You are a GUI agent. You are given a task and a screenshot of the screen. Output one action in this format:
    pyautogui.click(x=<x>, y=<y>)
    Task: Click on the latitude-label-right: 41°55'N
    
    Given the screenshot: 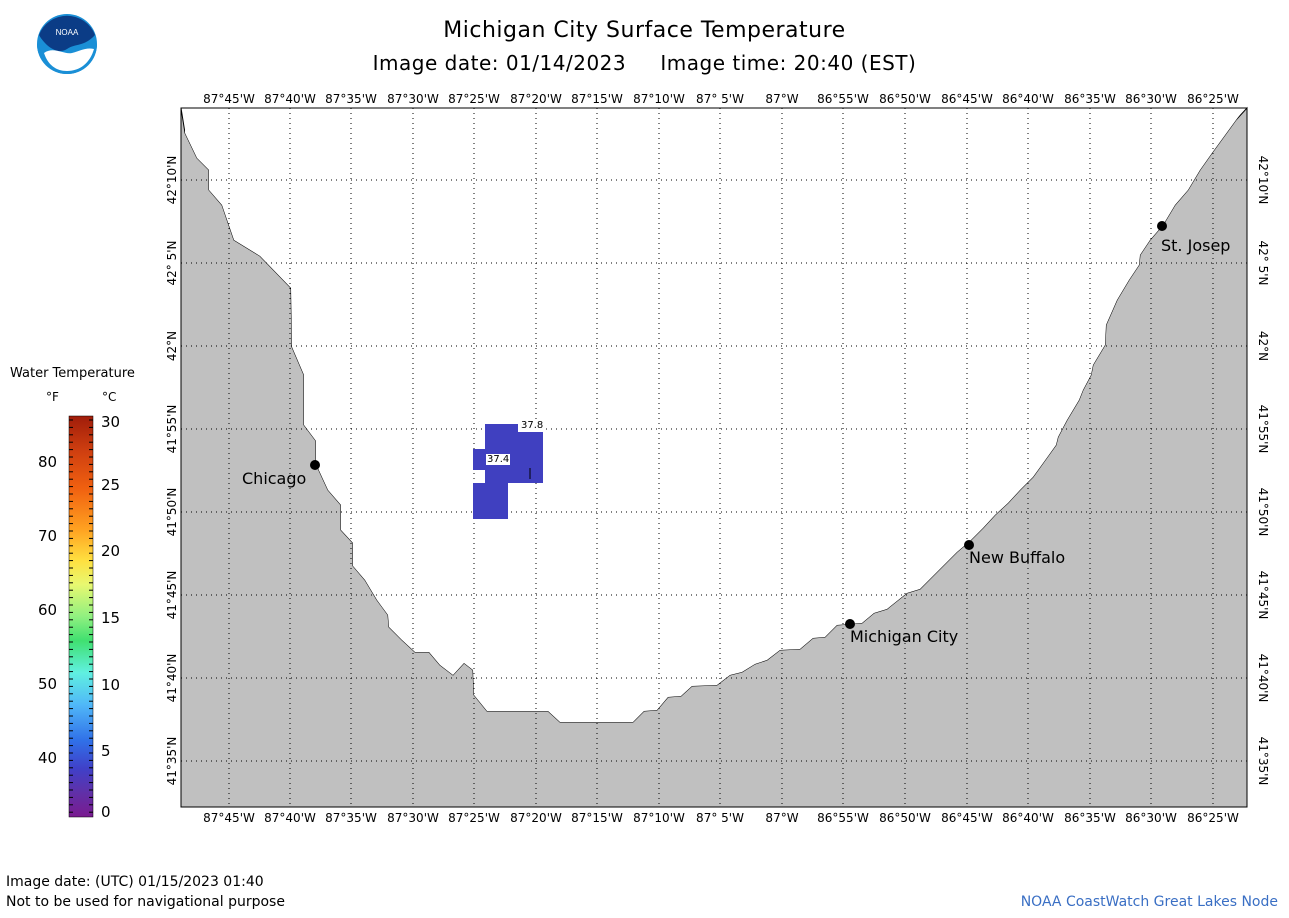 What is the action you would take?
    pyautogui.click(x=1263, y=429)
    